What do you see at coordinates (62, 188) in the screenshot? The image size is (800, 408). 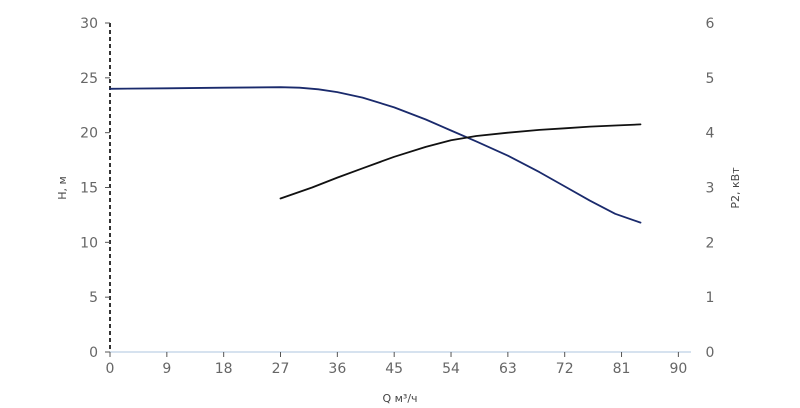 I see `left-y-axis-title: H, м` at bounding box center [62, 188].